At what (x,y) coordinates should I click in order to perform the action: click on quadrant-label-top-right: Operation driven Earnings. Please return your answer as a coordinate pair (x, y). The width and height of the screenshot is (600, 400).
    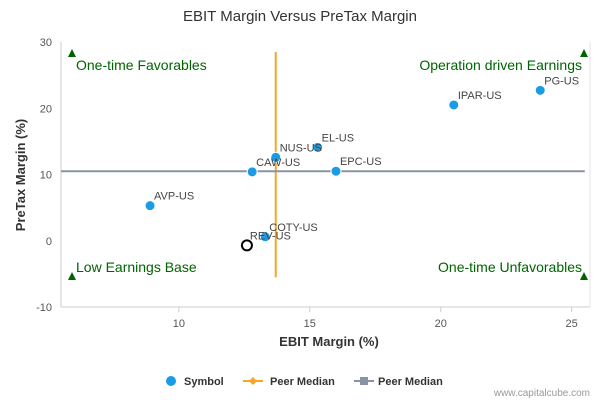
    Looking at the image, I should click on (500, 65).